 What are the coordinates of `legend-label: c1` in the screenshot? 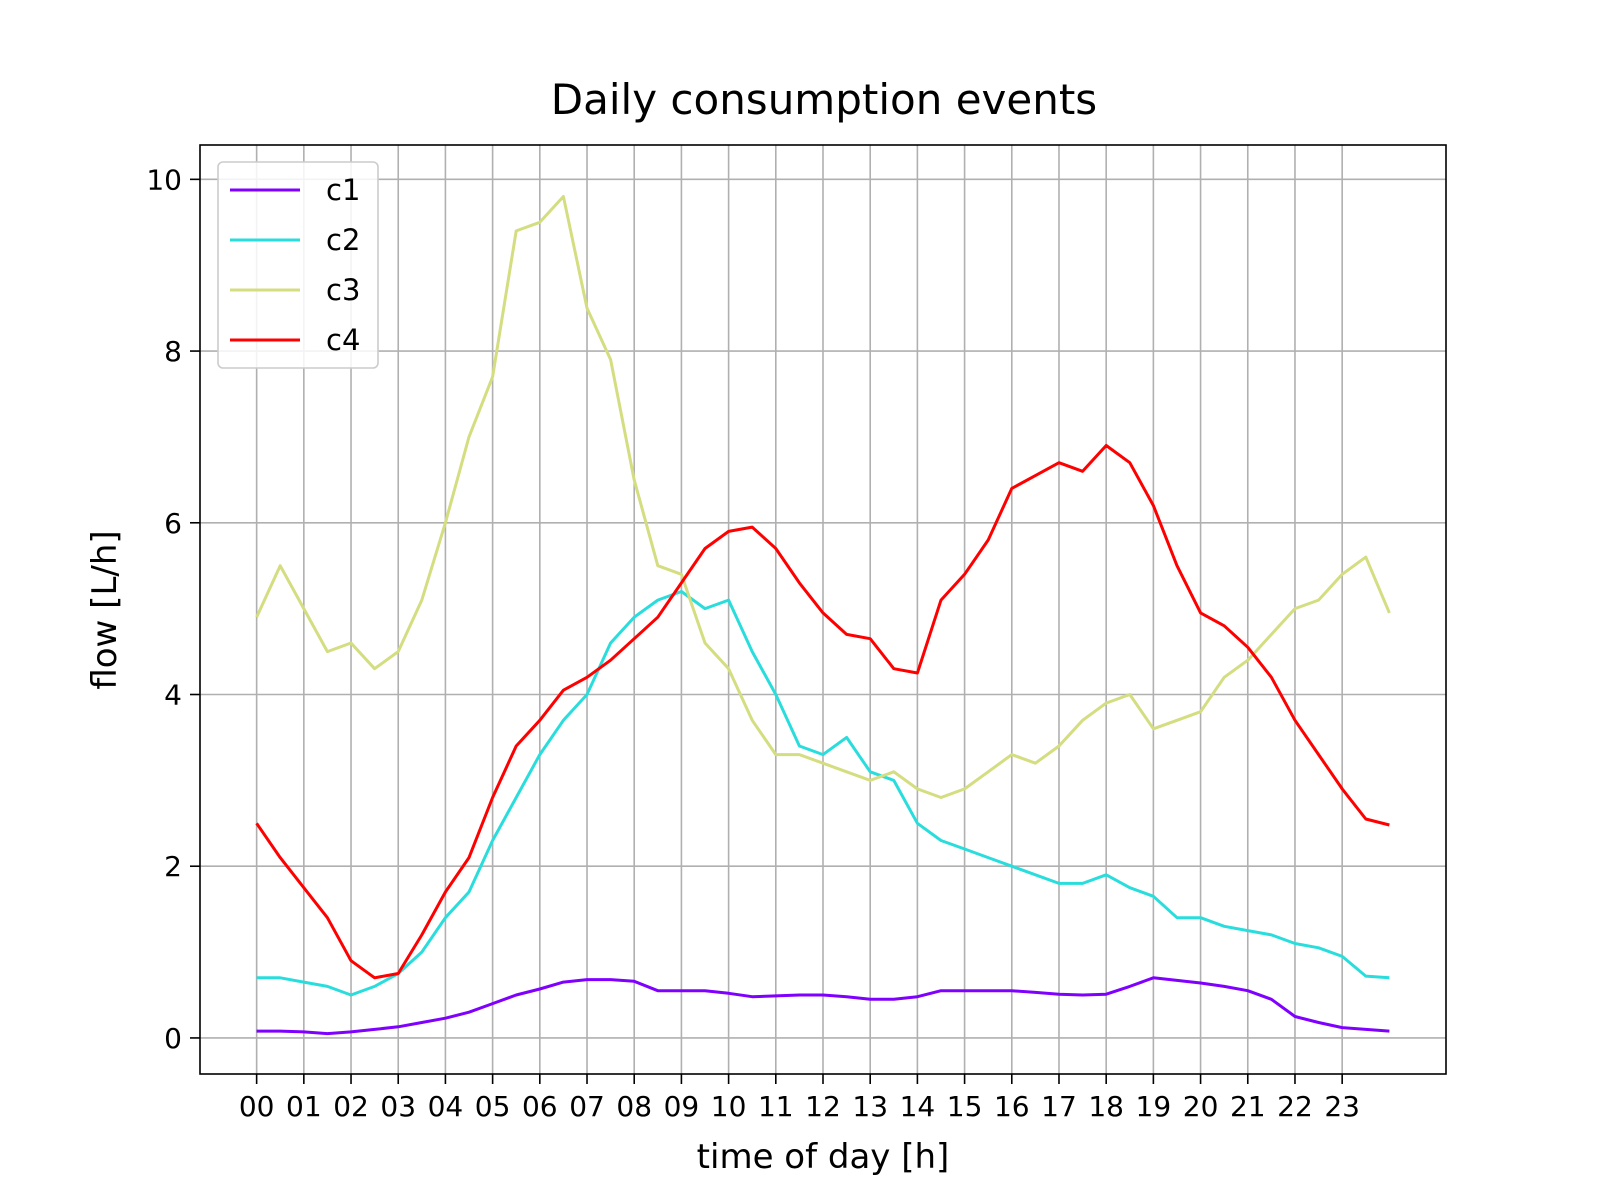 It's located at (343, 190).